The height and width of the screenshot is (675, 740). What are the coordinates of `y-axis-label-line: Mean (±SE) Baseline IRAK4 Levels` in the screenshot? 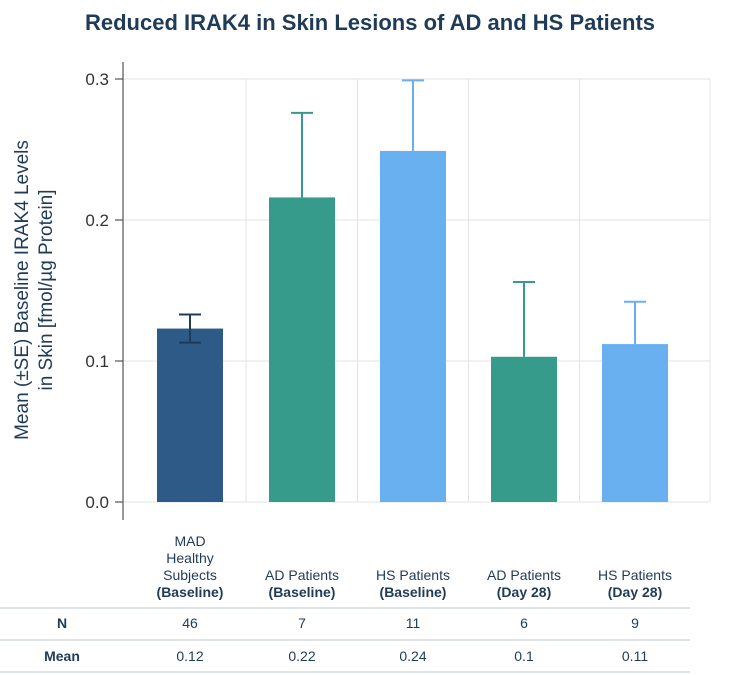 It's located at (22, 290).